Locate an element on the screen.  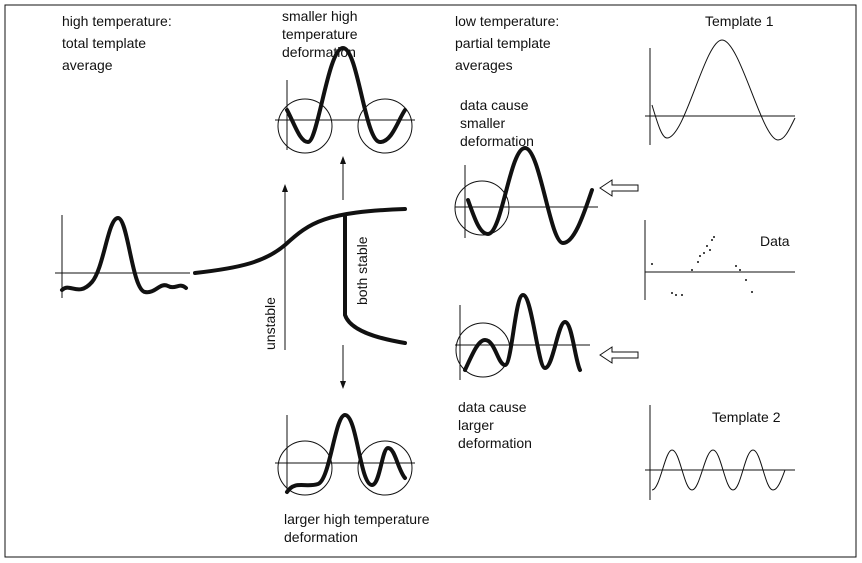
label: temperature is located at coordinates (320, 34).